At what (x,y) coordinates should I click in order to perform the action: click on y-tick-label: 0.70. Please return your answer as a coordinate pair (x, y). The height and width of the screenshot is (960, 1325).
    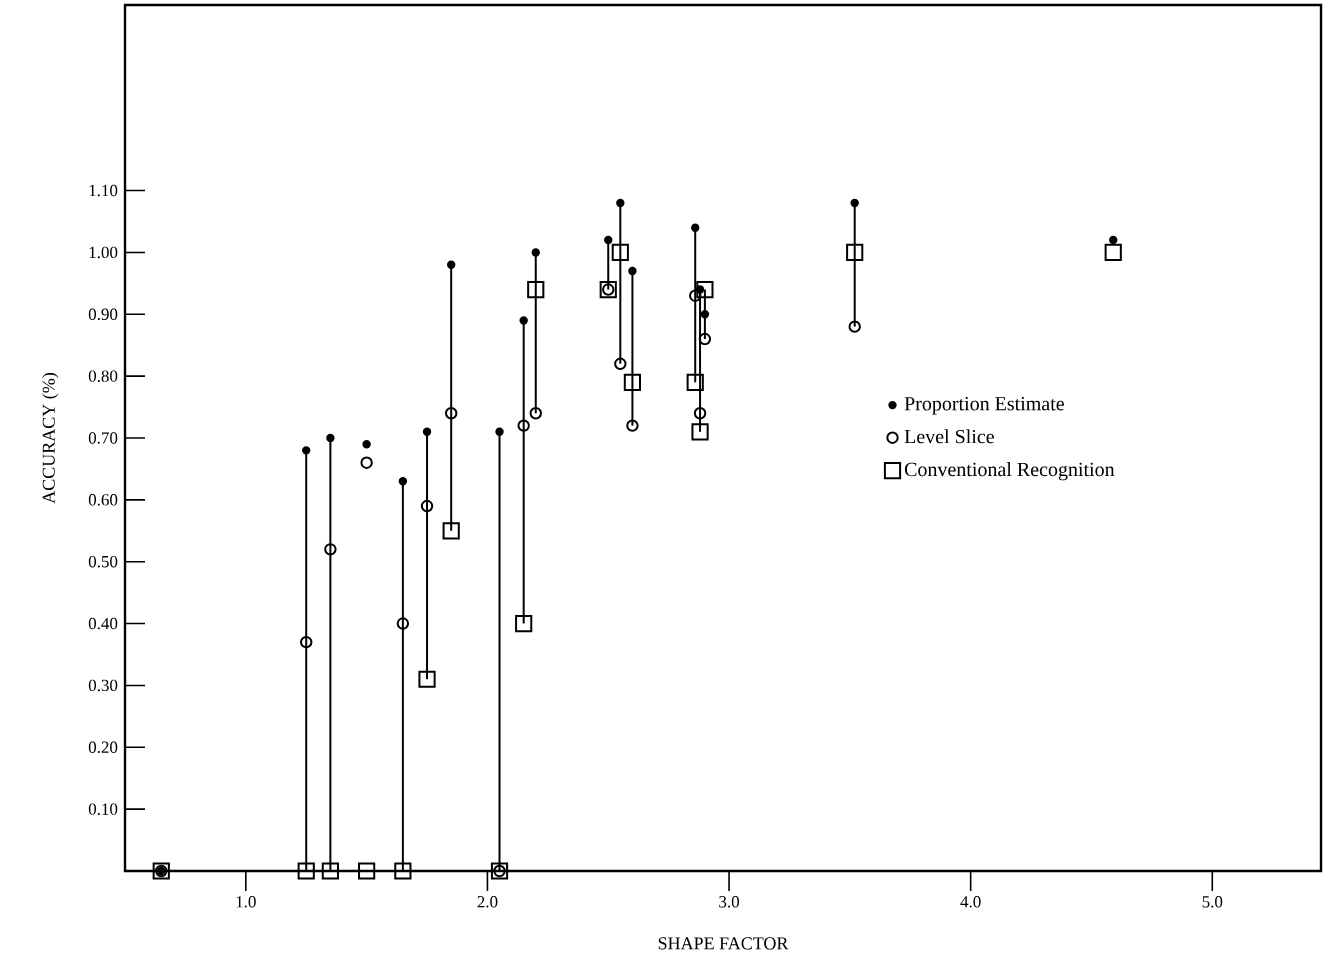
    Looking at the image, I should click on (103, 438).